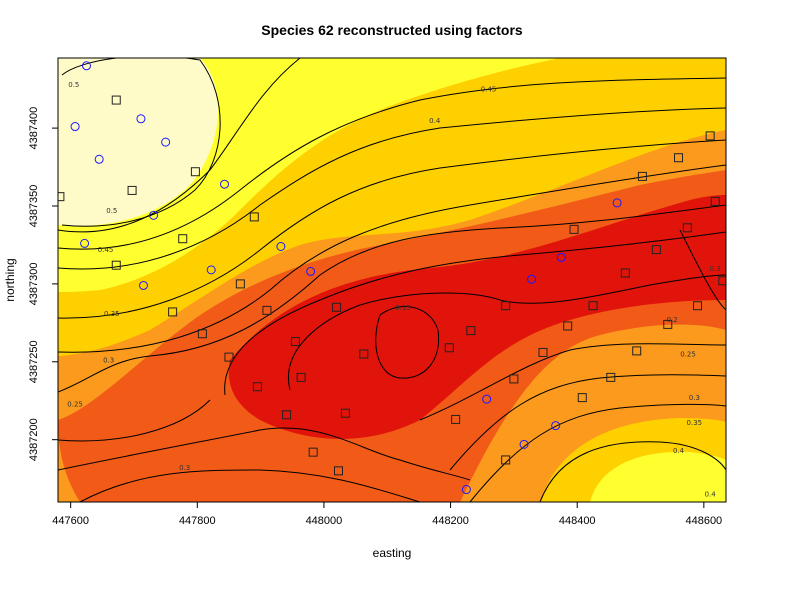 The image size is (792, 612). I want to click on heat-band-pale-yellow, so click(138, 142).